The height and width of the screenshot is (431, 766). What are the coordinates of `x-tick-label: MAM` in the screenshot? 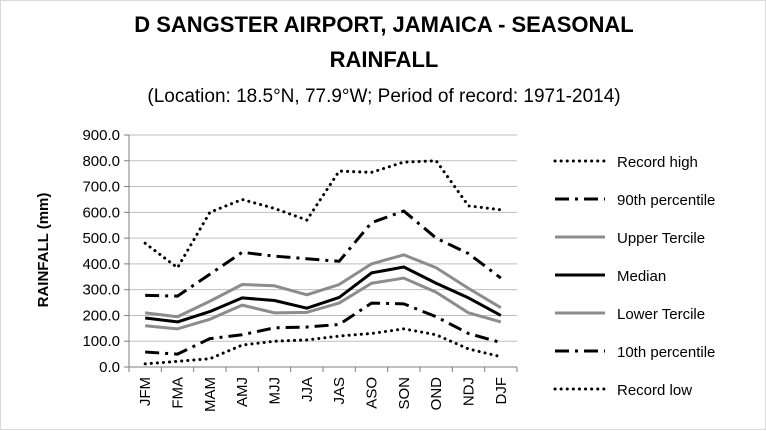 It's located at (210, 394).